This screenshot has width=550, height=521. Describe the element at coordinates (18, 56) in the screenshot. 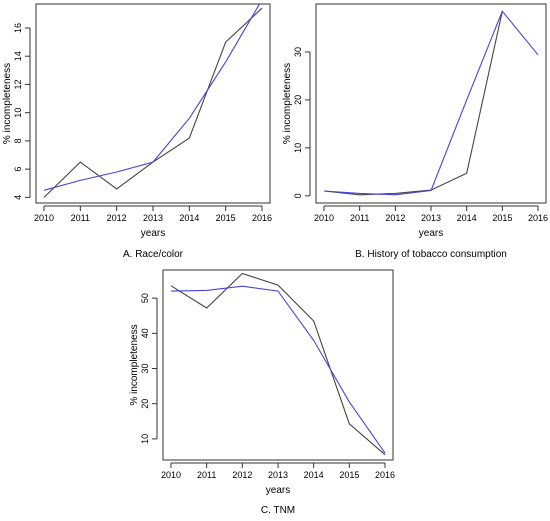

I see `y-tick-label: 14` at that location.